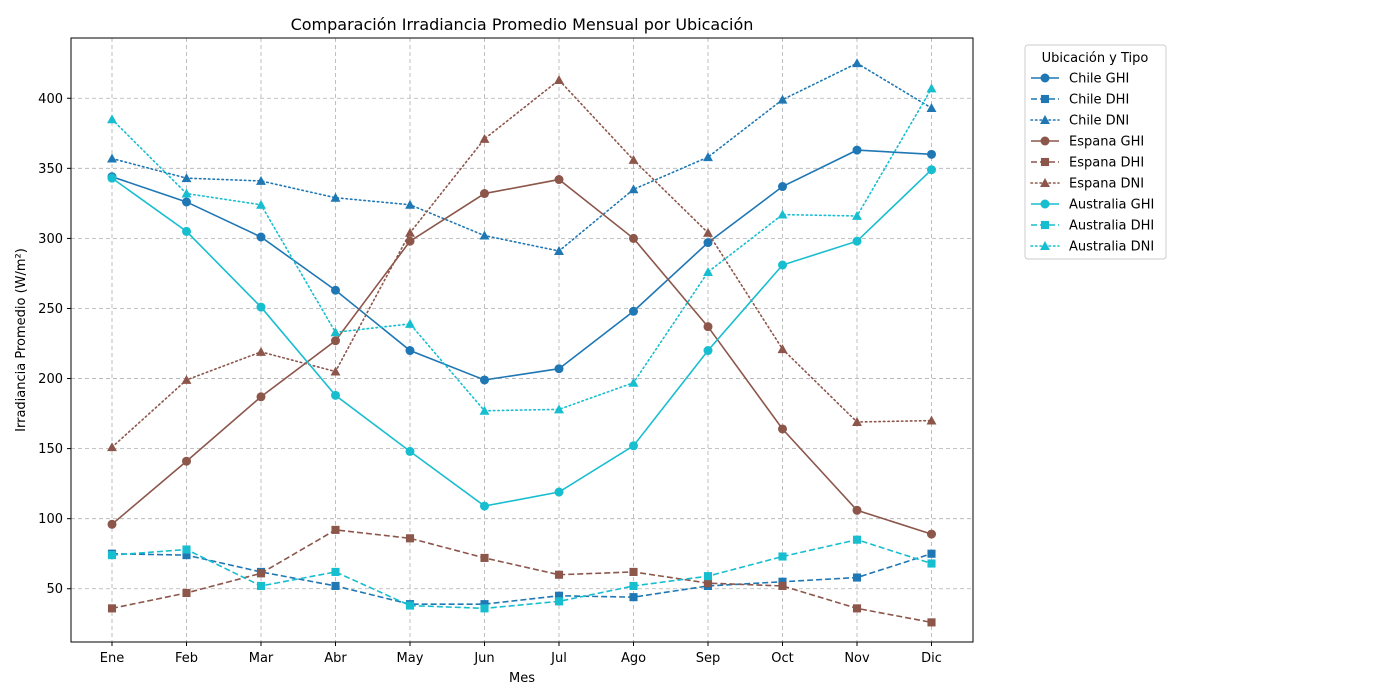 Image resolution: width=1400 pixels, height=700 pixels. I want to click on legend-entry: Chile DNI, so click(1079, 121).